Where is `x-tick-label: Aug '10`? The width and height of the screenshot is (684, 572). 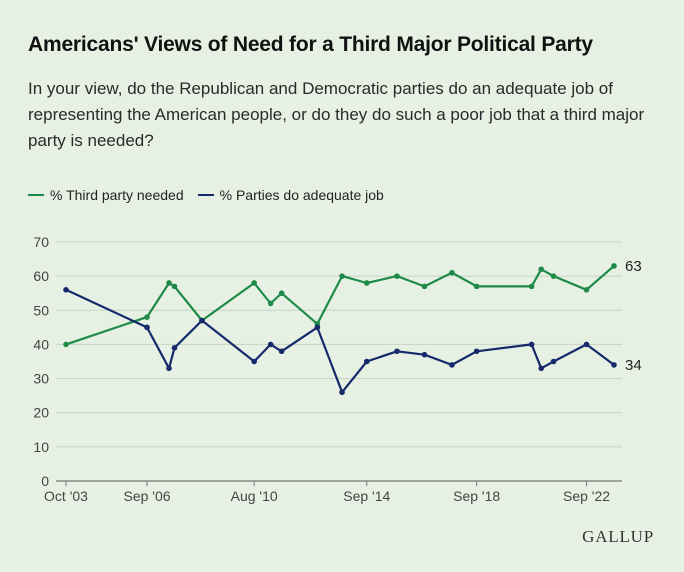
x-tick-label: Aug '10 is located at coordinates (254, 496).